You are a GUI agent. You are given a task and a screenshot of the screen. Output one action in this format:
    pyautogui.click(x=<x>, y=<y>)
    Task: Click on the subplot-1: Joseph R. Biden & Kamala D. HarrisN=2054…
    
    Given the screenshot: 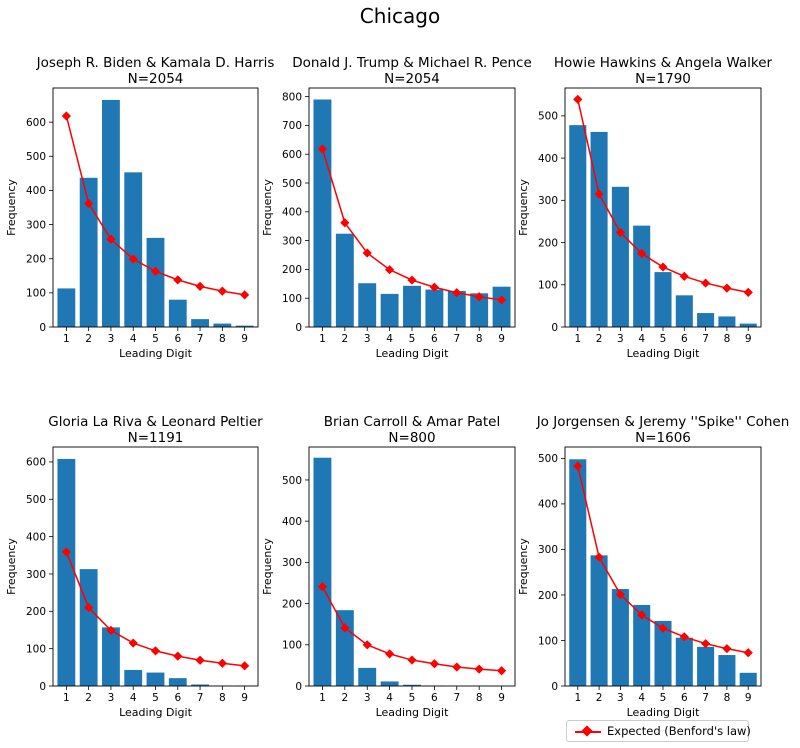 What is the action you would take?
    pyautogui.click(x=139, y=207)
    